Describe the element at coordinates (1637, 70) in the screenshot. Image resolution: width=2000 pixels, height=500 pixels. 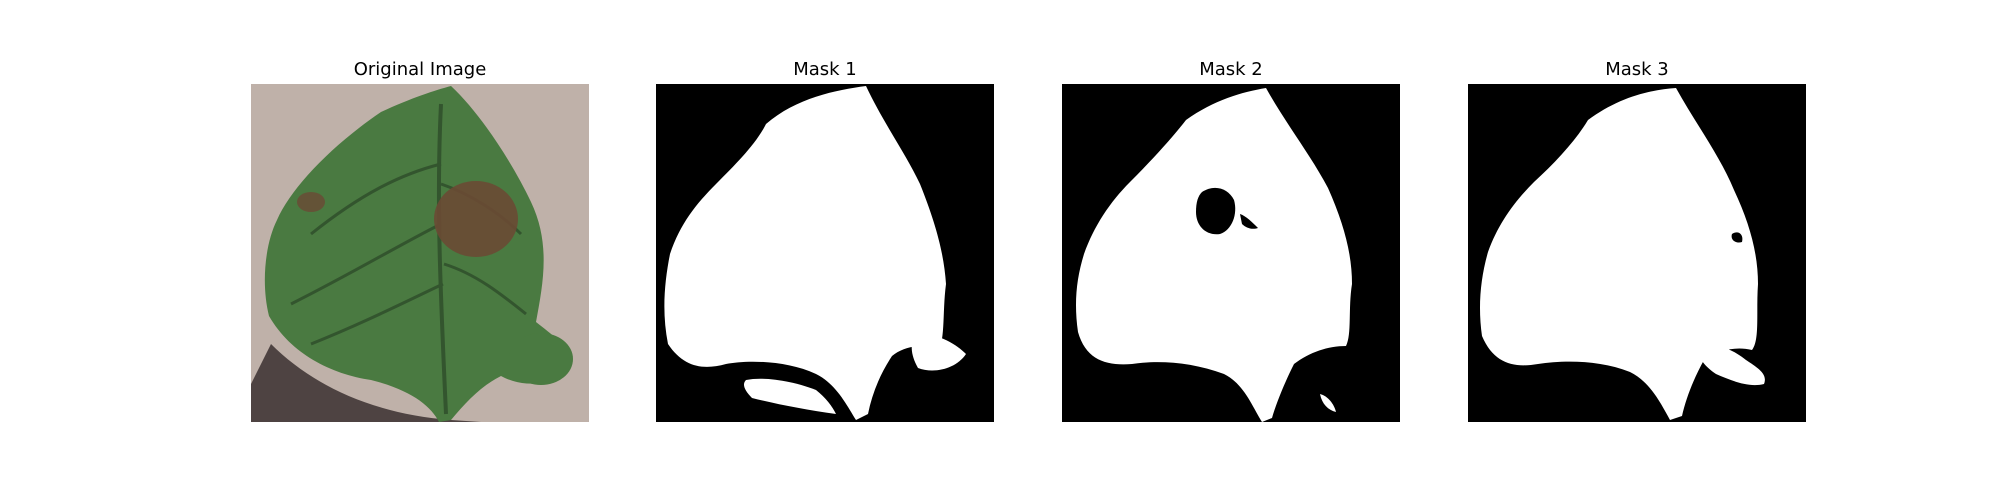
I see `panel-title-mask-3: Mask 3` at that location.